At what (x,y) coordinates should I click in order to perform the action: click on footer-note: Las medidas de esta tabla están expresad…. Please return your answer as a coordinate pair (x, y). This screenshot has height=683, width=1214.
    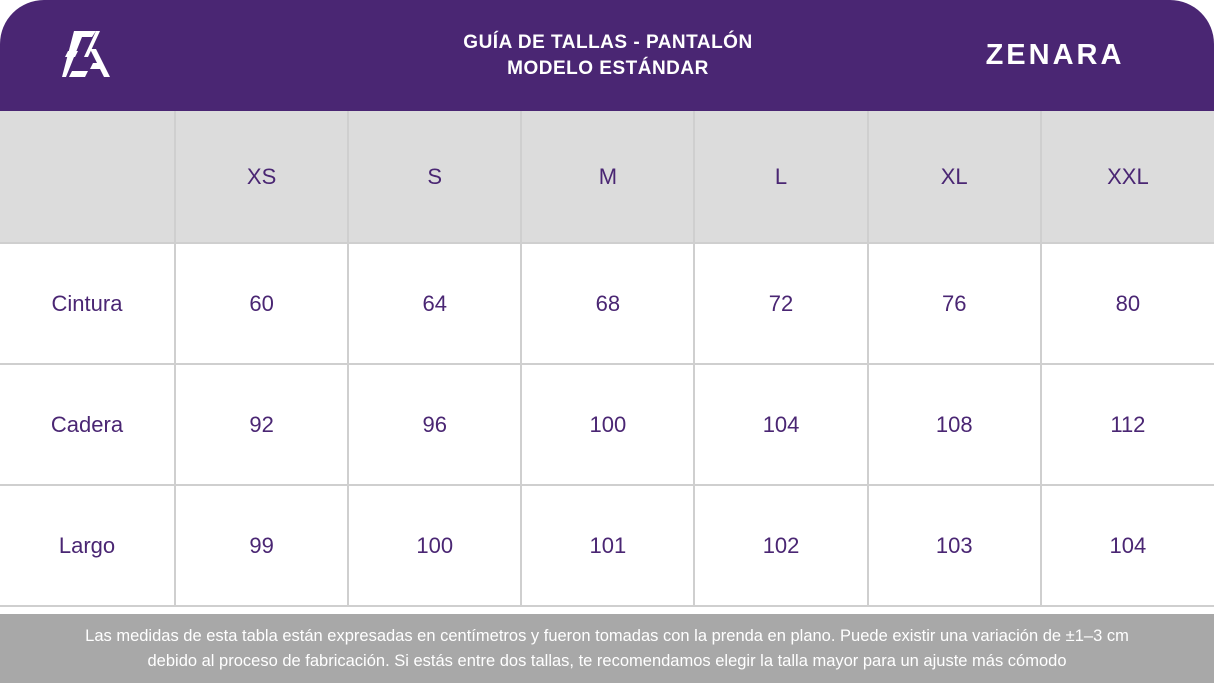
    Looking at the image, I should click on (607, 648).